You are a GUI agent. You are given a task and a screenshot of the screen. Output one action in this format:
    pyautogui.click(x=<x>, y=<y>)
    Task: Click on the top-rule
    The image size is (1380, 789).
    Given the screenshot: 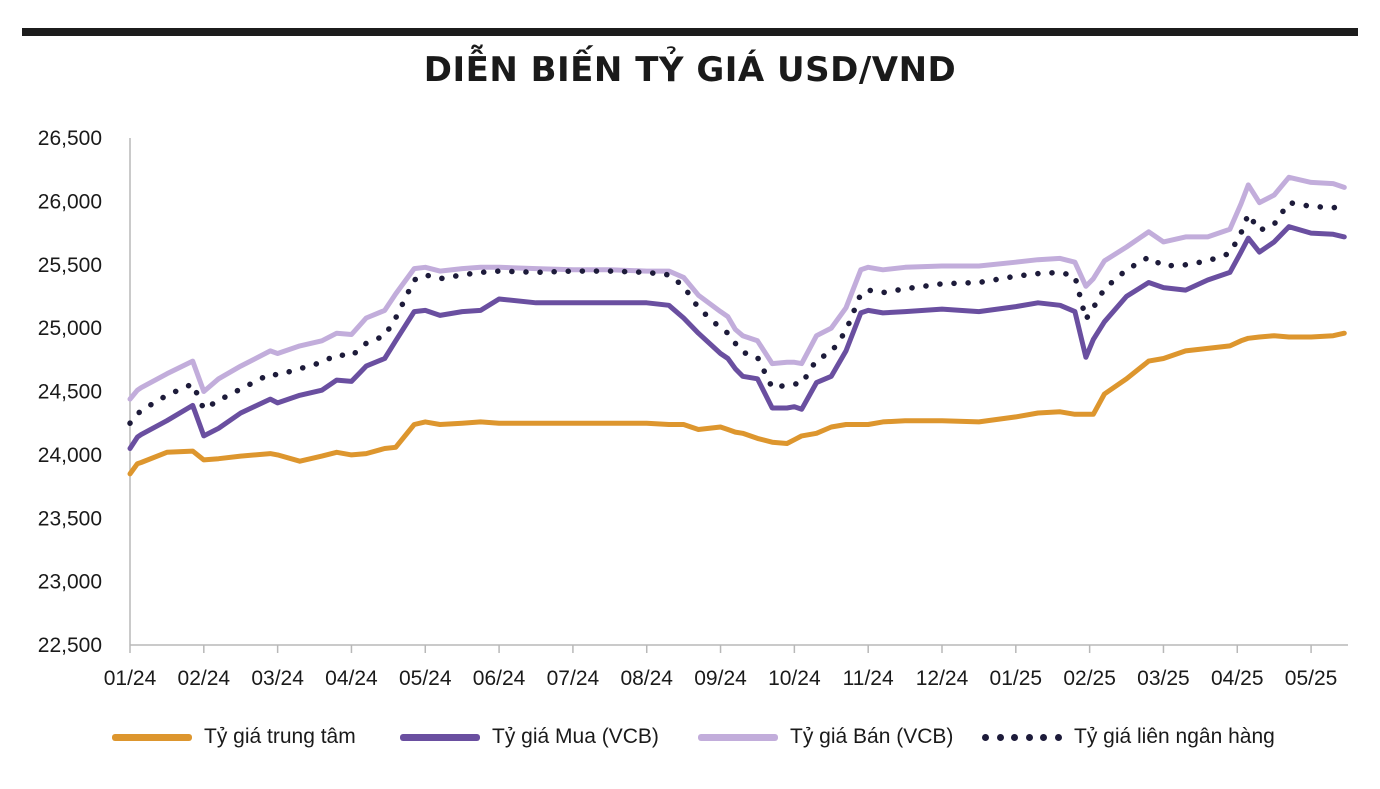 What is the action you would take?
    pyautogui.click(x=690, y=32)
    